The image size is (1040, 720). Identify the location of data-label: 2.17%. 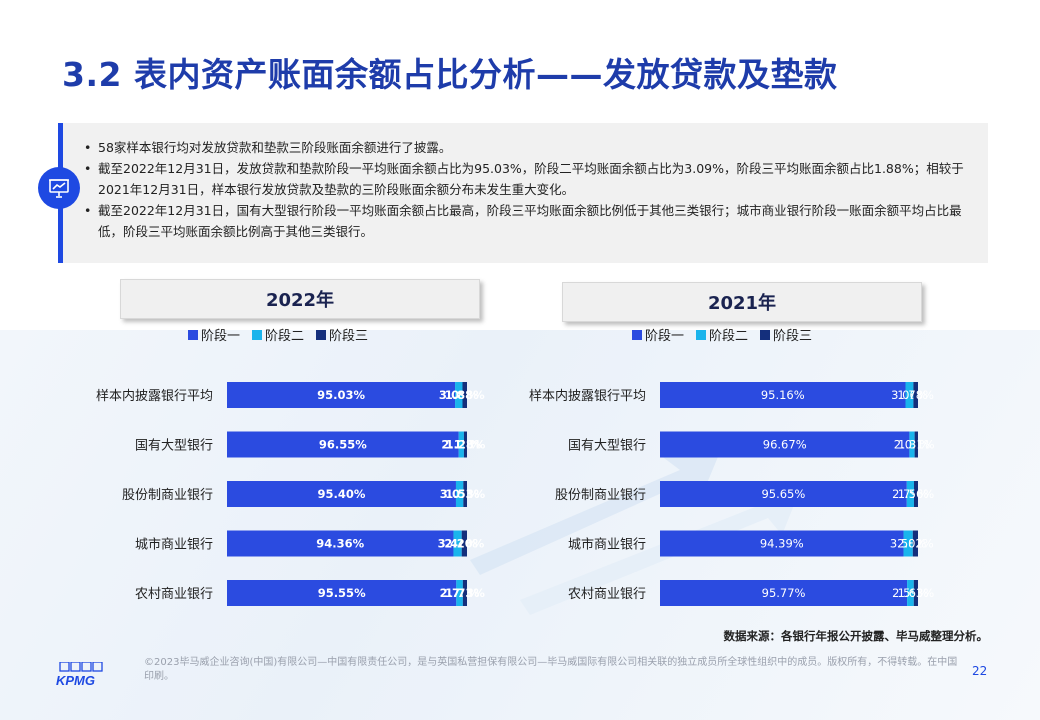
(461, 445).